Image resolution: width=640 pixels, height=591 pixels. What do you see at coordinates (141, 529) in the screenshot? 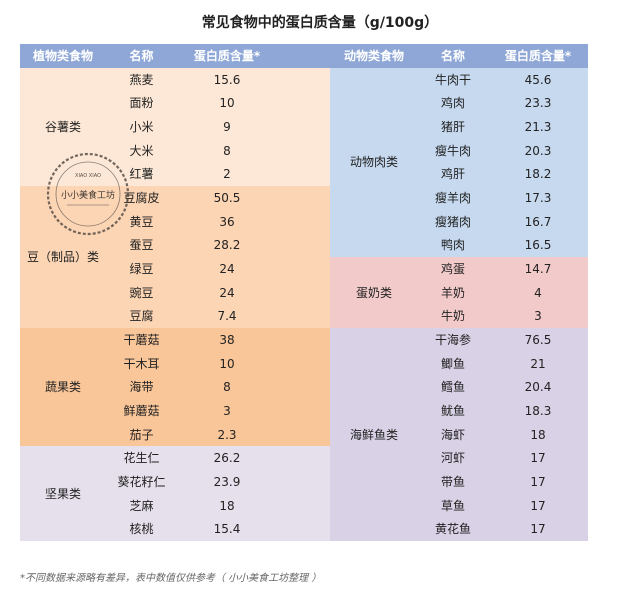
I see `food-name: 核桃` at bounding box center [141, 529].